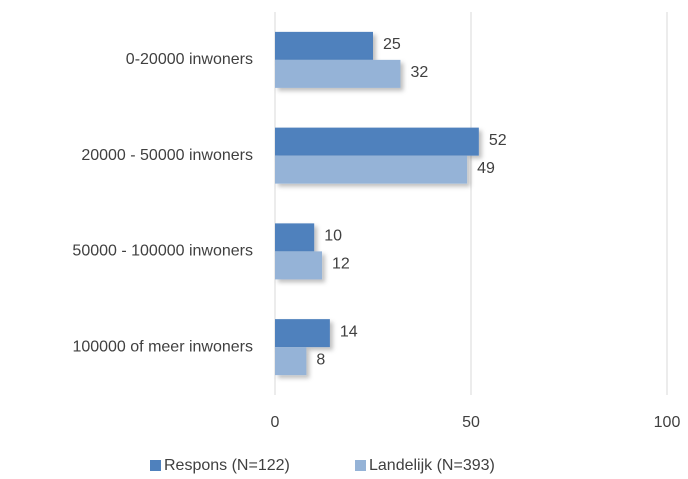 This screenshot has height=479, width=688. What do you see at coordinates (320, 359) in the screenshot?
I see `value-label: 8` at bounding box center [320, 359].